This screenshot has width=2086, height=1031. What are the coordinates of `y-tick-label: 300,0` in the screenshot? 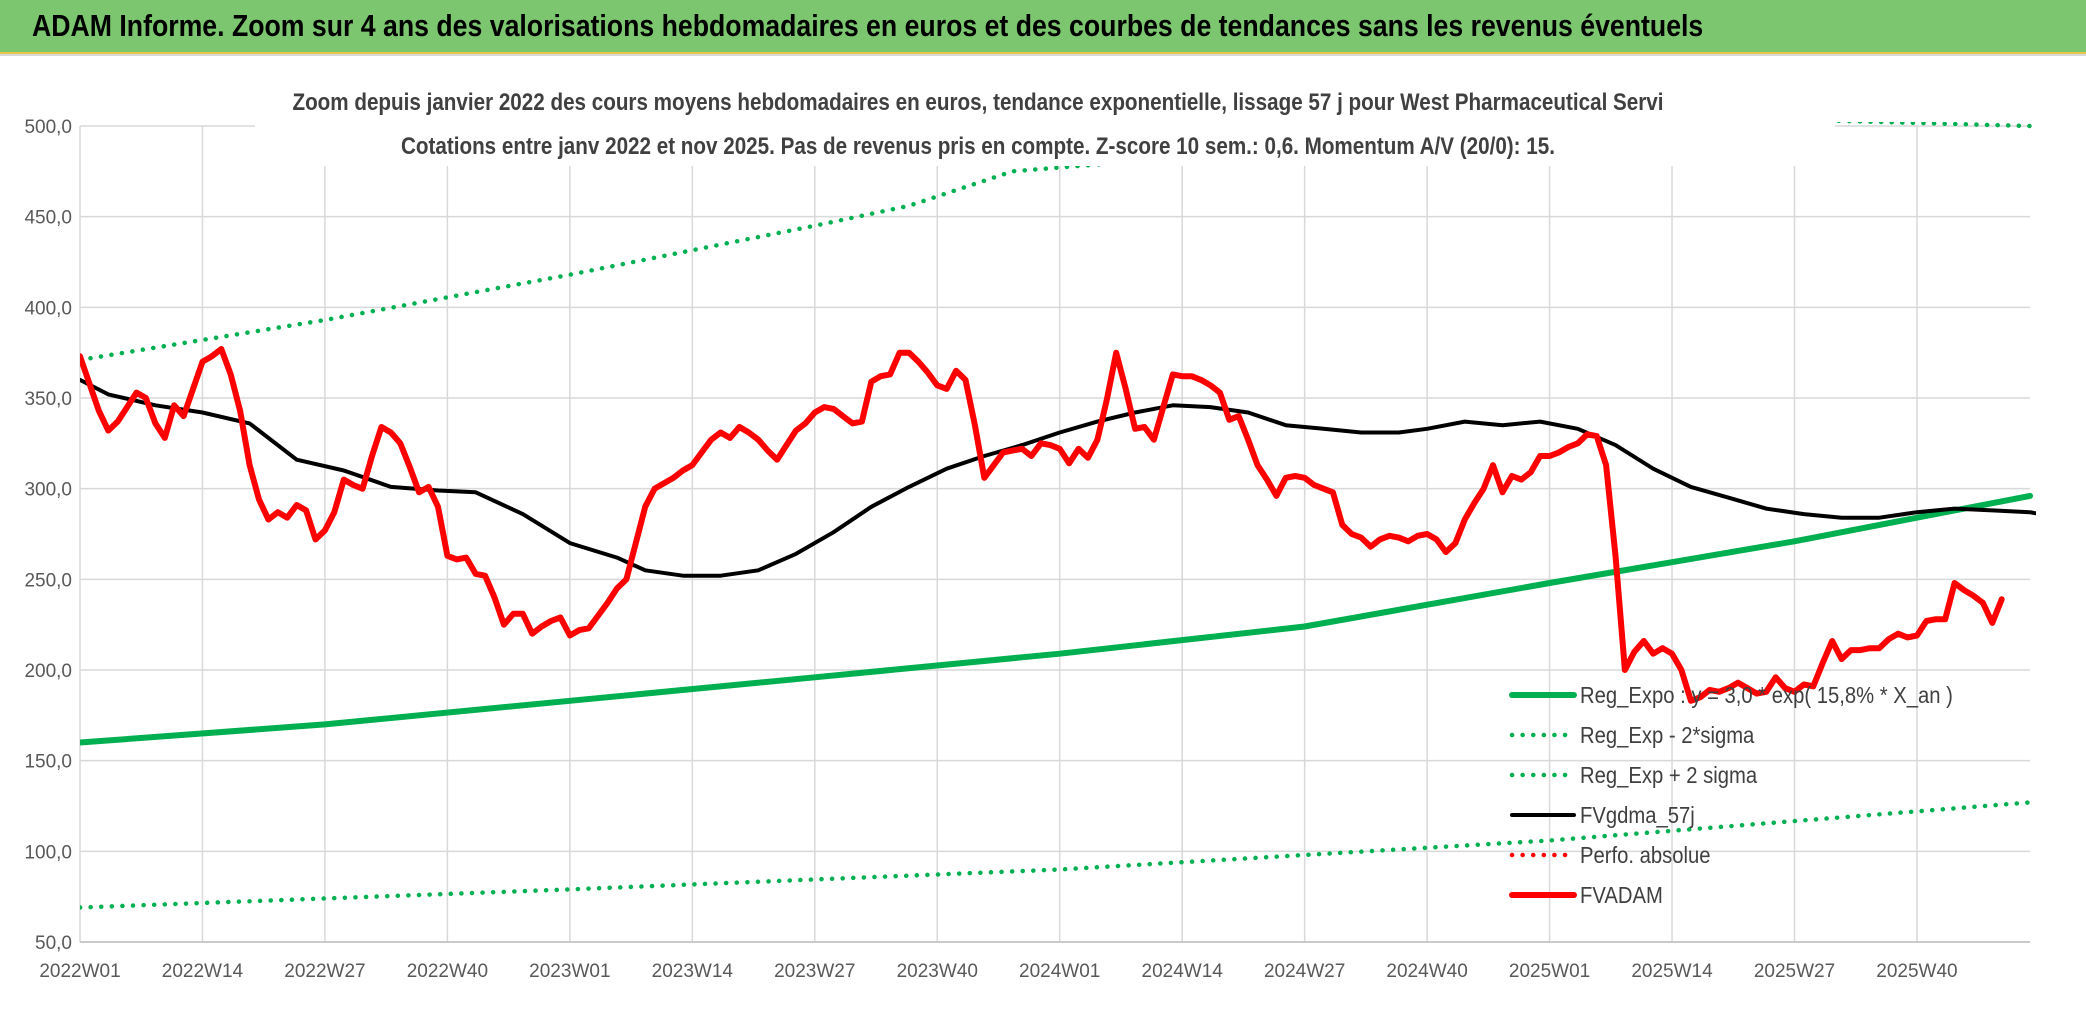 It's located at (48, 490).